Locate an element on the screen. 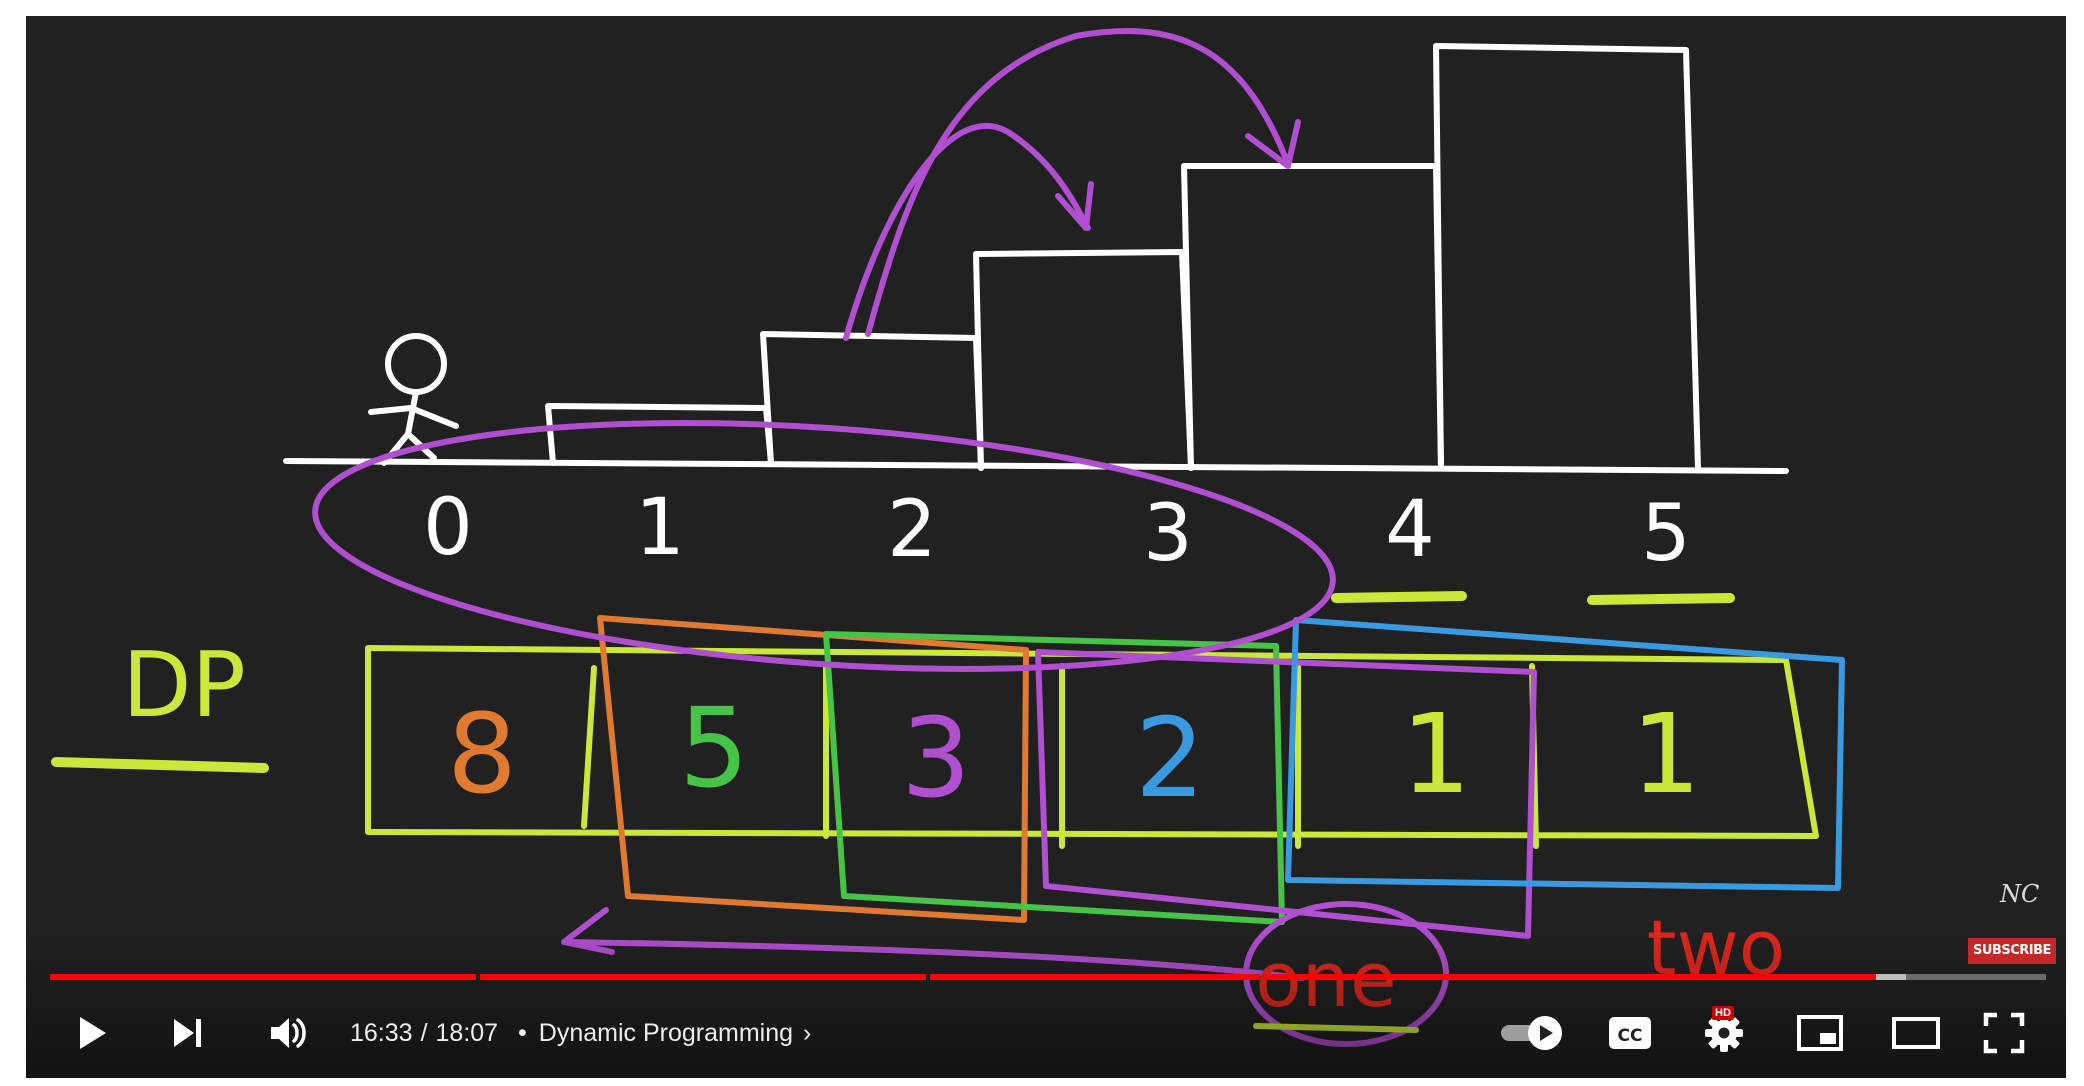 The height and width of the screenshot is (1086, 2084). dp-label: DP is located at coordinates (184, 685).